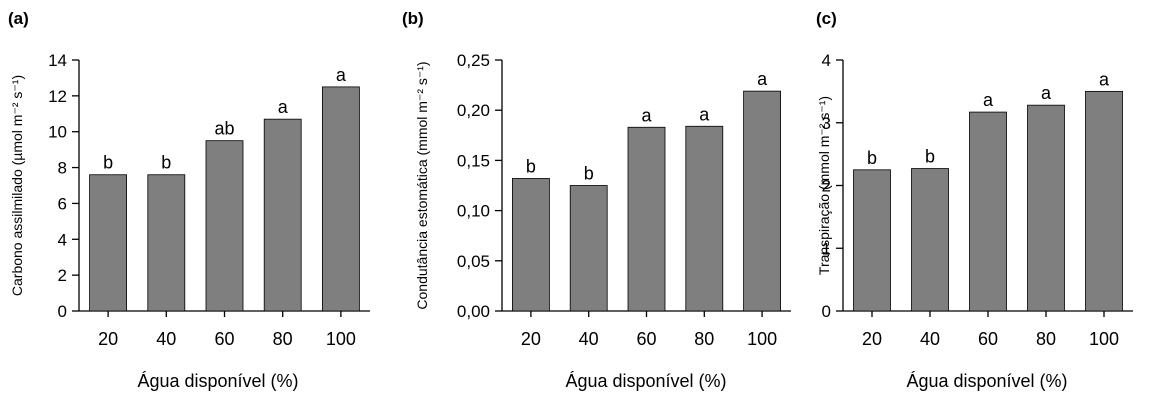 Image resolution: width=1165 pixels, height=396 pixels. I want to click on panel-c-x-tick-label: 20, so click(872, 339).